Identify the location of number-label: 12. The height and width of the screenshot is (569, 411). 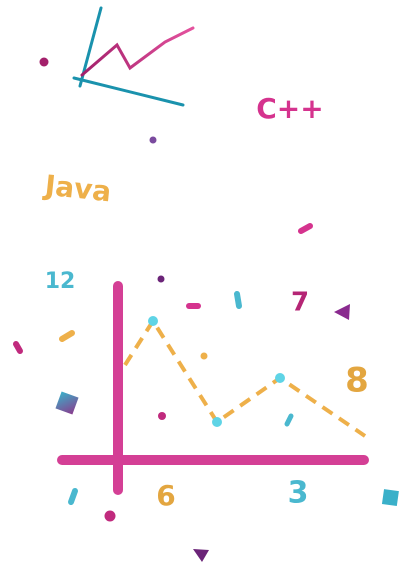
(60, 281).